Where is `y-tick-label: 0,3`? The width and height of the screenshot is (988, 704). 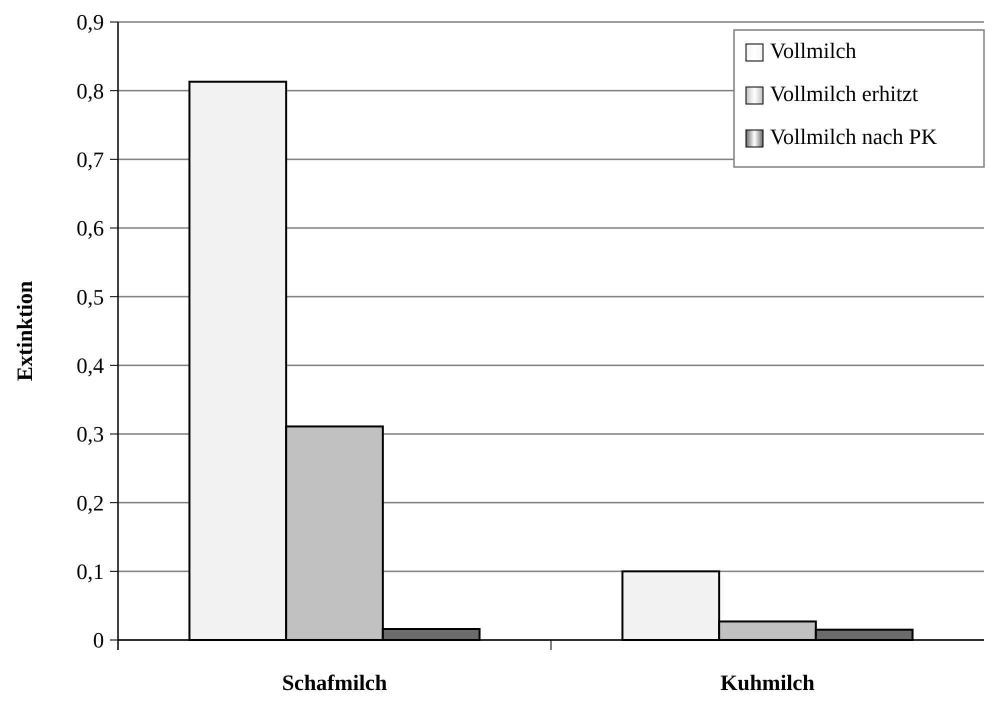 y-tick-label: 0,3 is located at coordinates (90, 434).